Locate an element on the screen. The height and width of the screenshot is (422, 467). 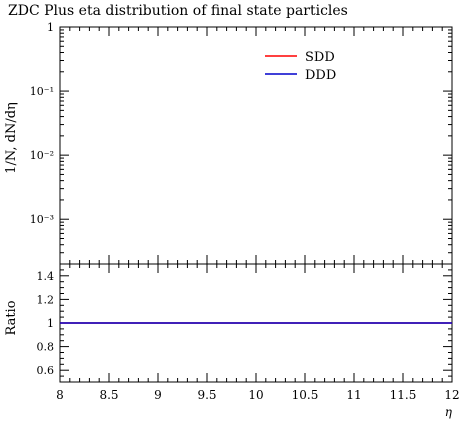
ratio-y-tick-label: 1 is located at coordinates (50, 323).